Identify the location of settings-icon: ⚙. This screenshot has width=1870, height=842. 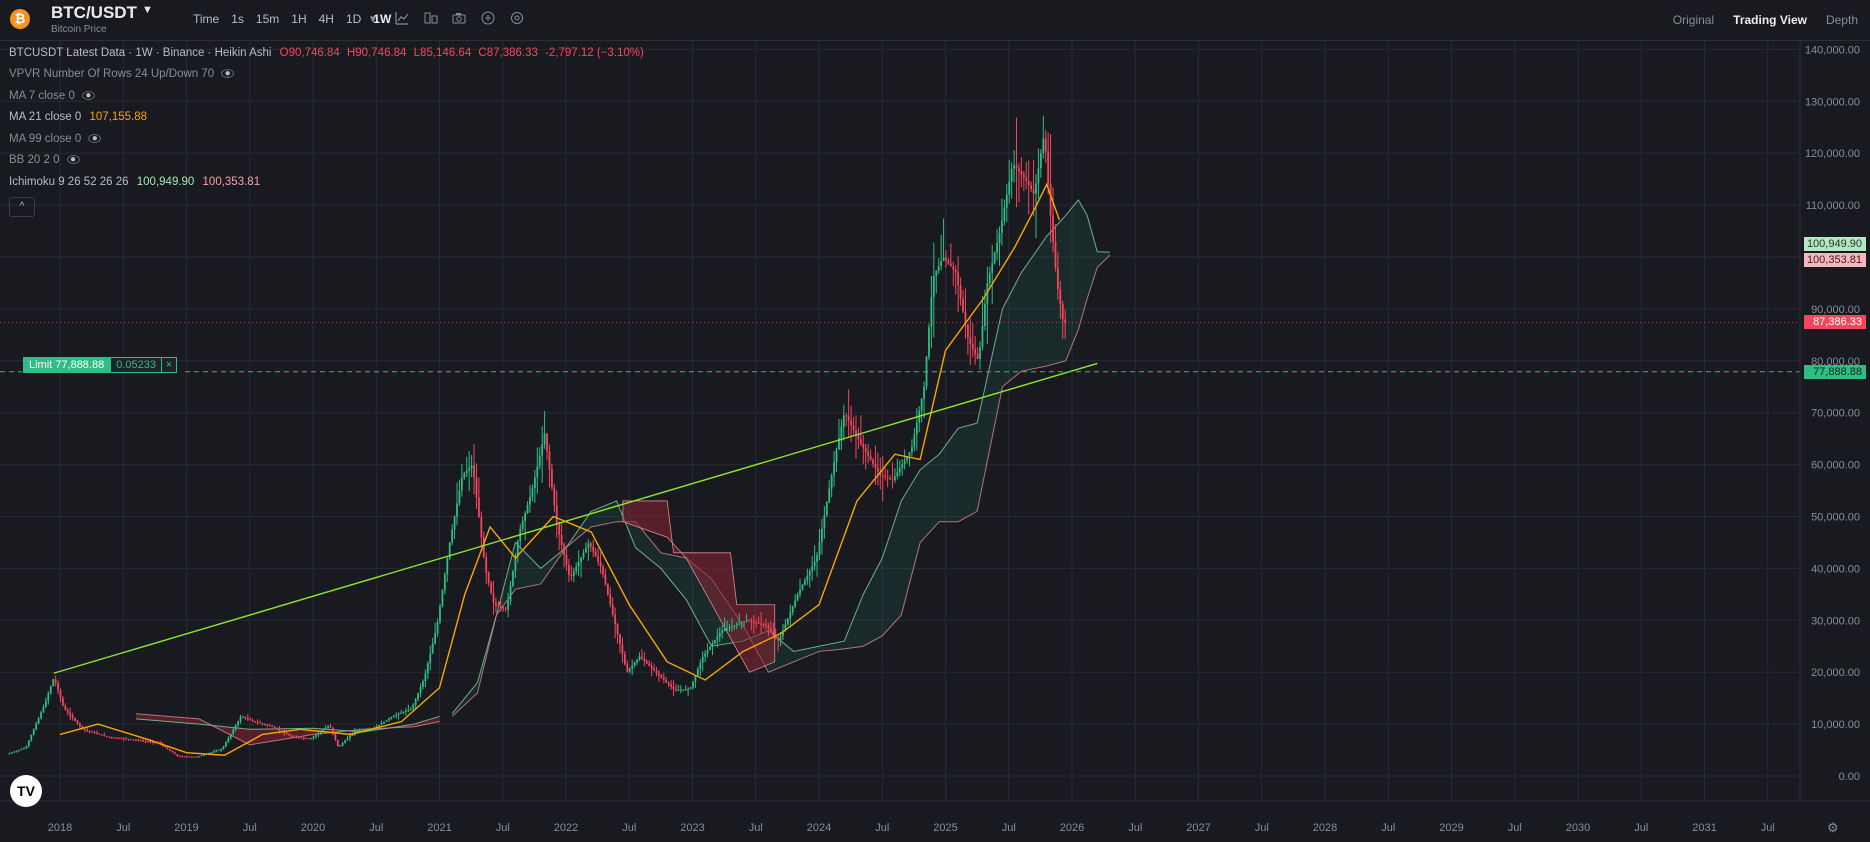
(1833, 827).